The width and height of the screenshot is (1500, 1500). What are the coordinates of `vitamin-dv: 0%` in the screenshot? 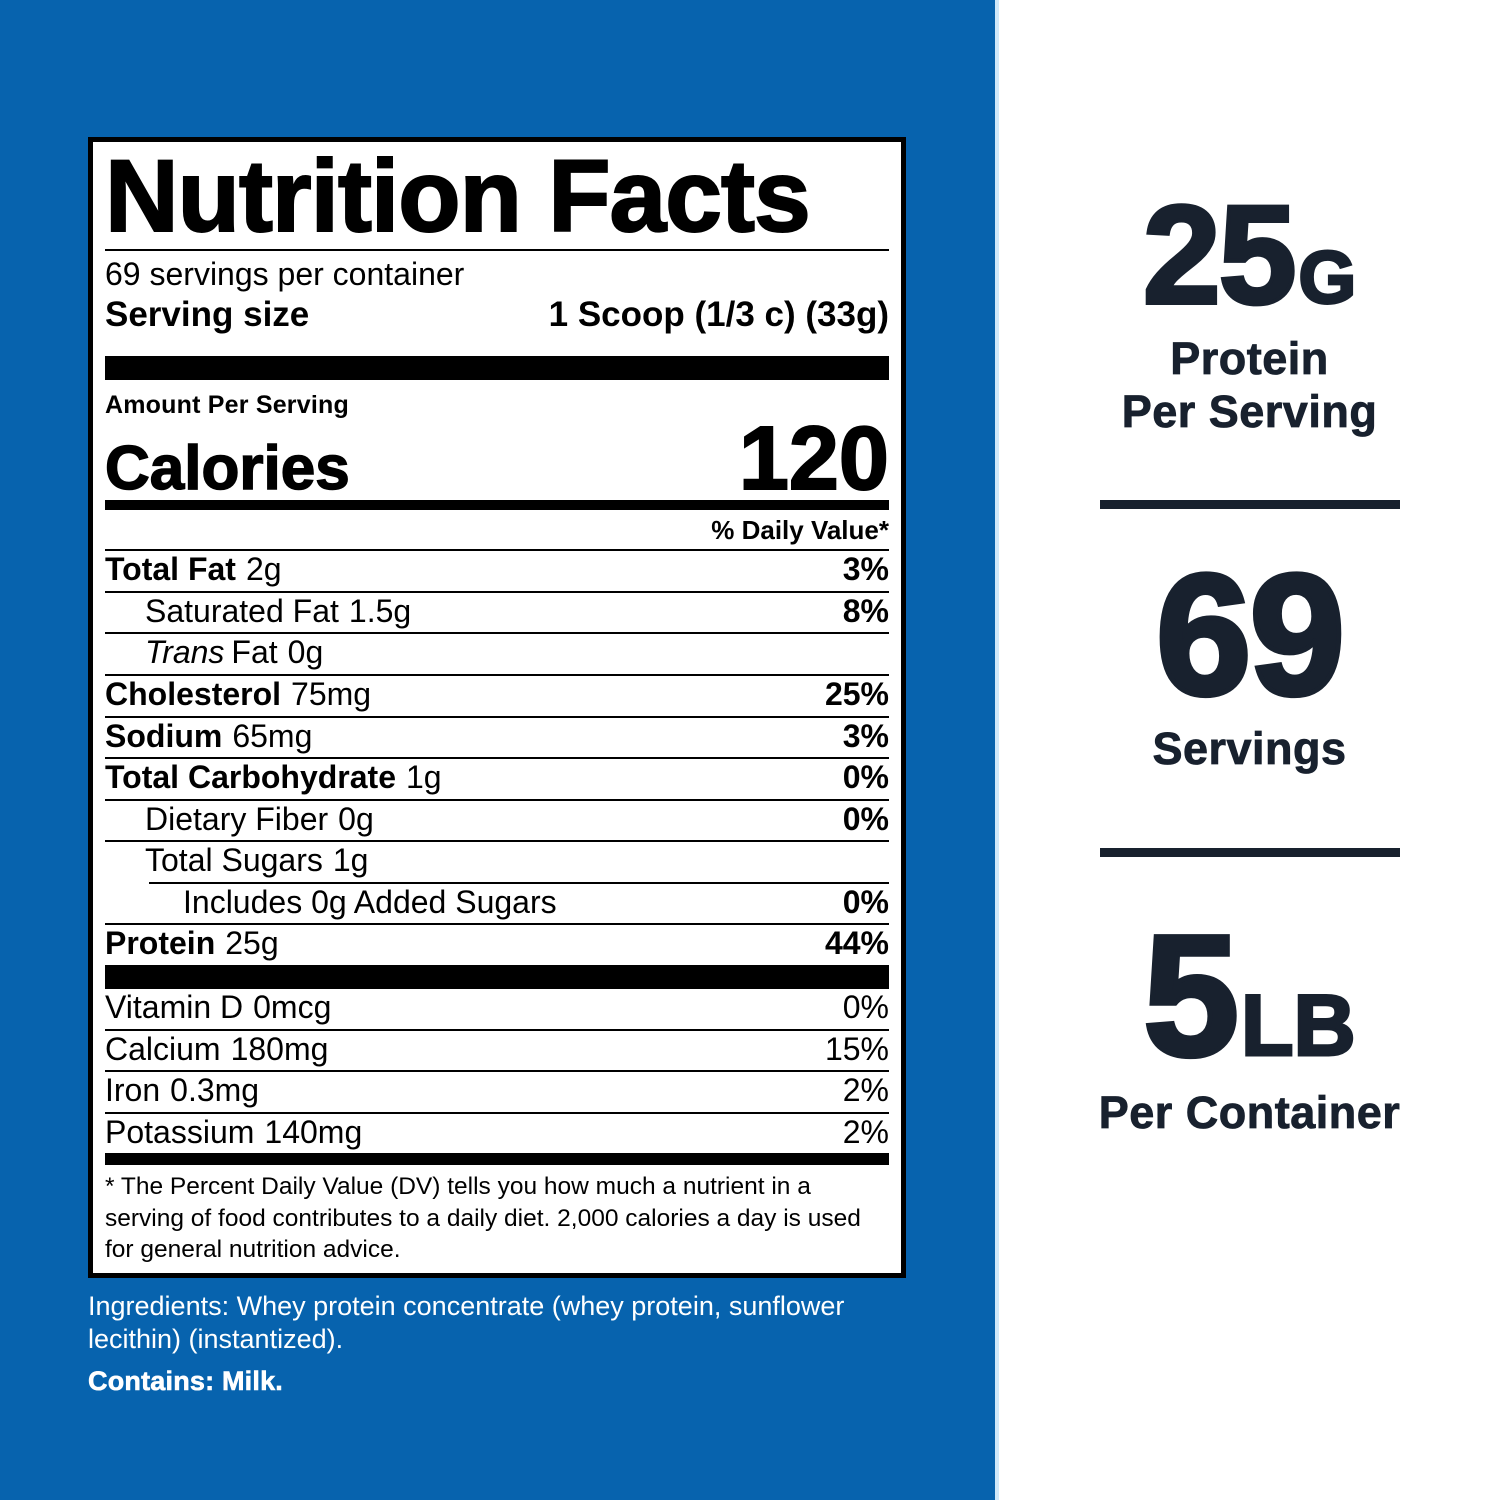 It's located at (865, 1007).